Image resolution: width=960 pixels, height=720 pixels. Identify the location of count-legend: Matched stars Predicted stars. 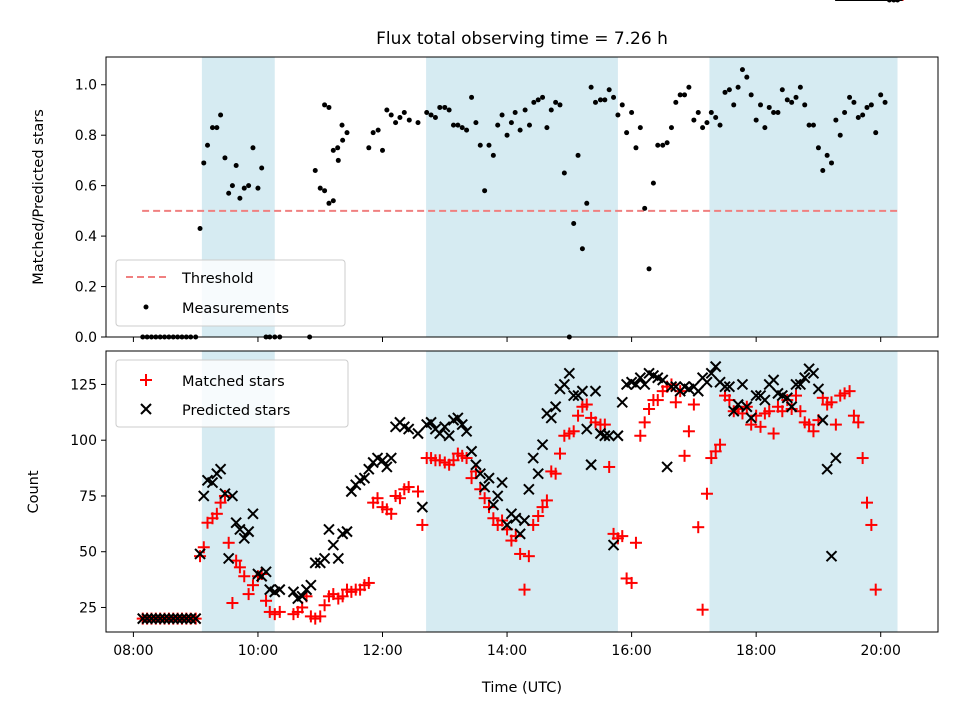
(232, 393).